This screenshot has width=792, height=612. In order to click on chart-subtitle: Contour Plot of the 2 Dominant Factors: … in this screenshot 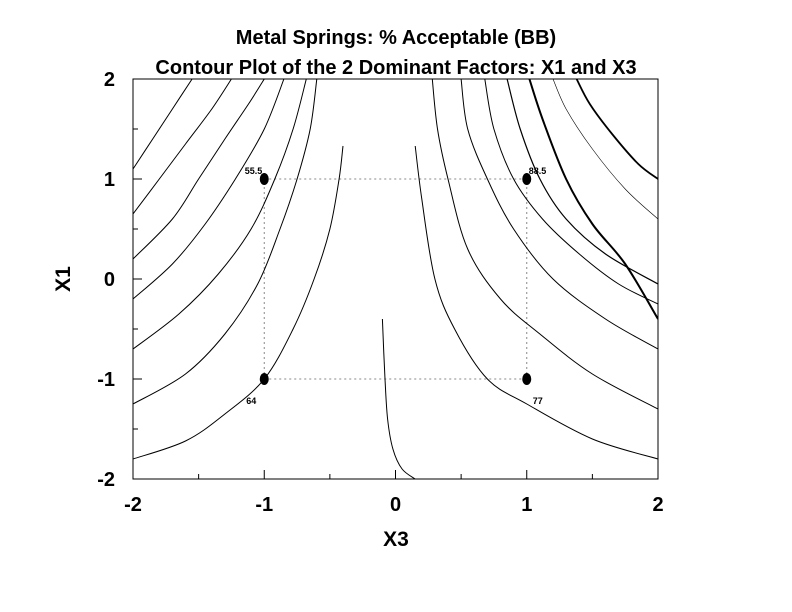, I will do `click(395, 68)`.